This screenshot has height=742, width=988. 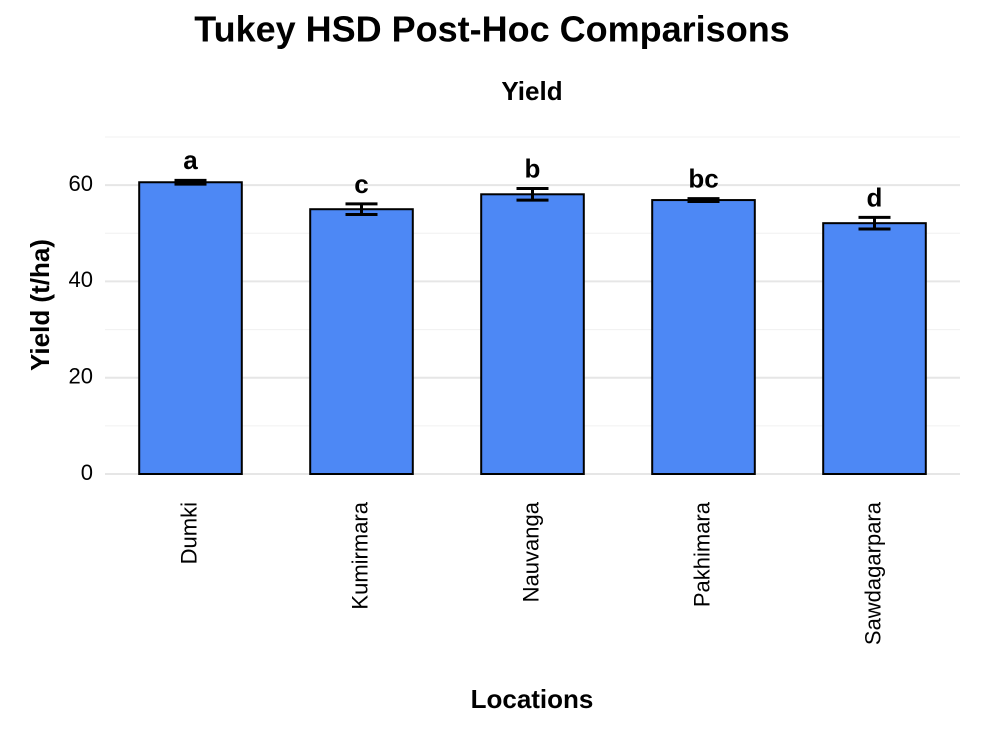 What do you see at coordinates (87, 472) in the screenshot?
I see `y-tick-label: 0` at bounding box center [87, 472].